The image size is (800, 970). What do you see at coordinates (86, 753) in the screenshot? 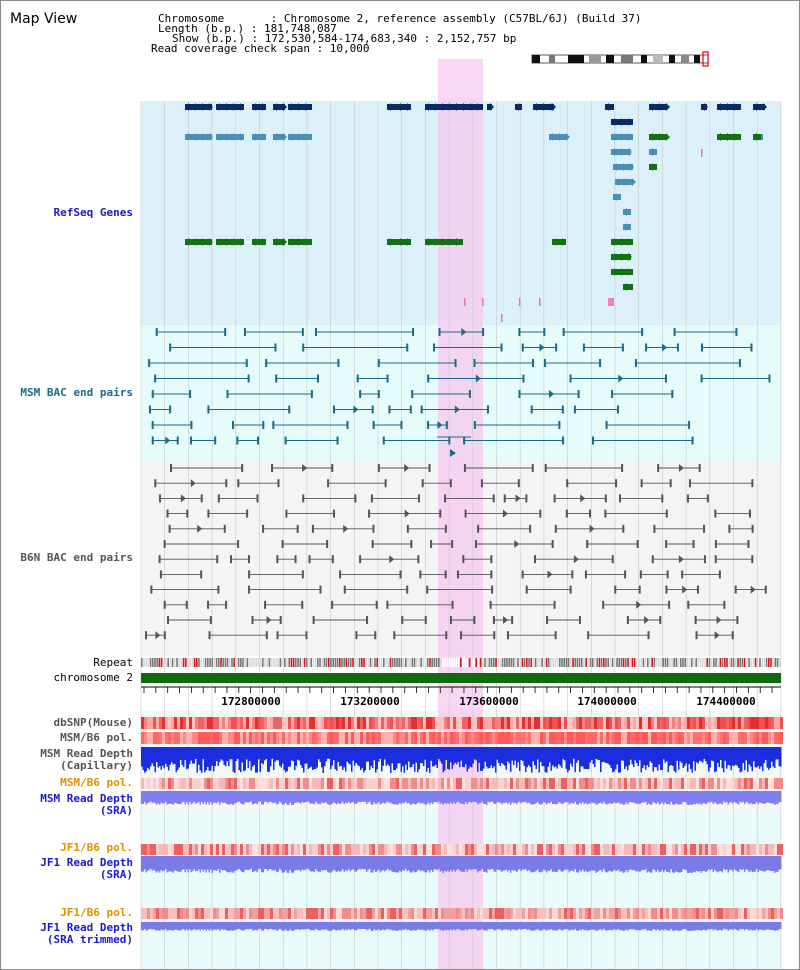
I see `track-label-msm-depth-capillary: MSM Read Depth` at bounding box center [86, 753].